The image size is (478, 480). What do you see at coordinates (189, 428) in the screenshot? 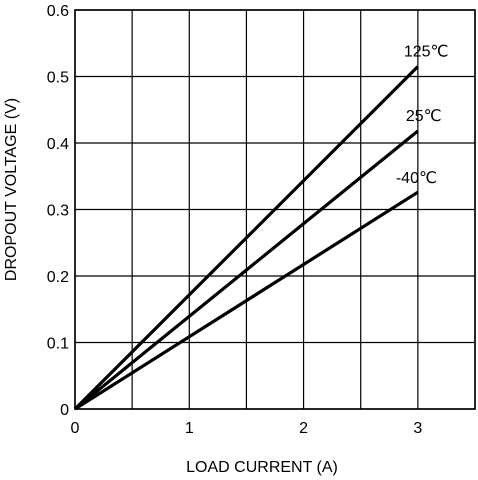
I see `x-tick-label: 1` at bounding box center [189, 428].